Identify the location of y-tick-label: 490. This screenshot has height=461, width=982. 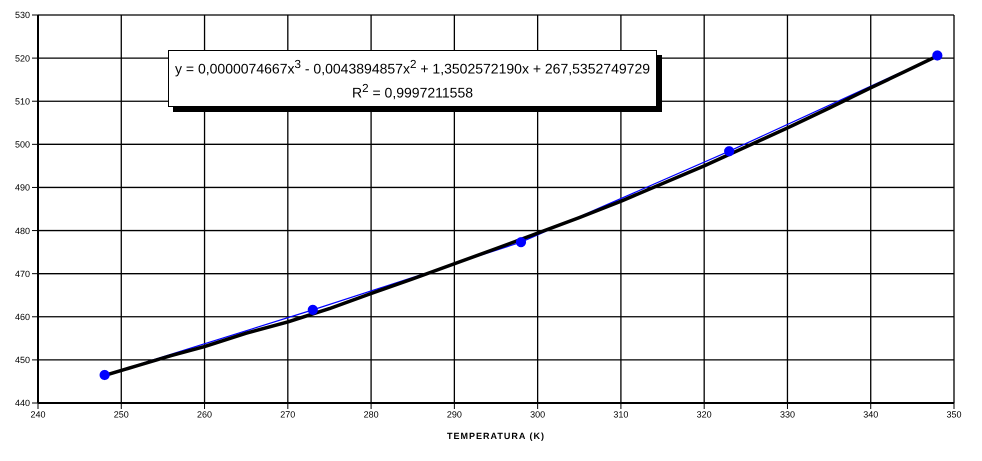
(22, 187).